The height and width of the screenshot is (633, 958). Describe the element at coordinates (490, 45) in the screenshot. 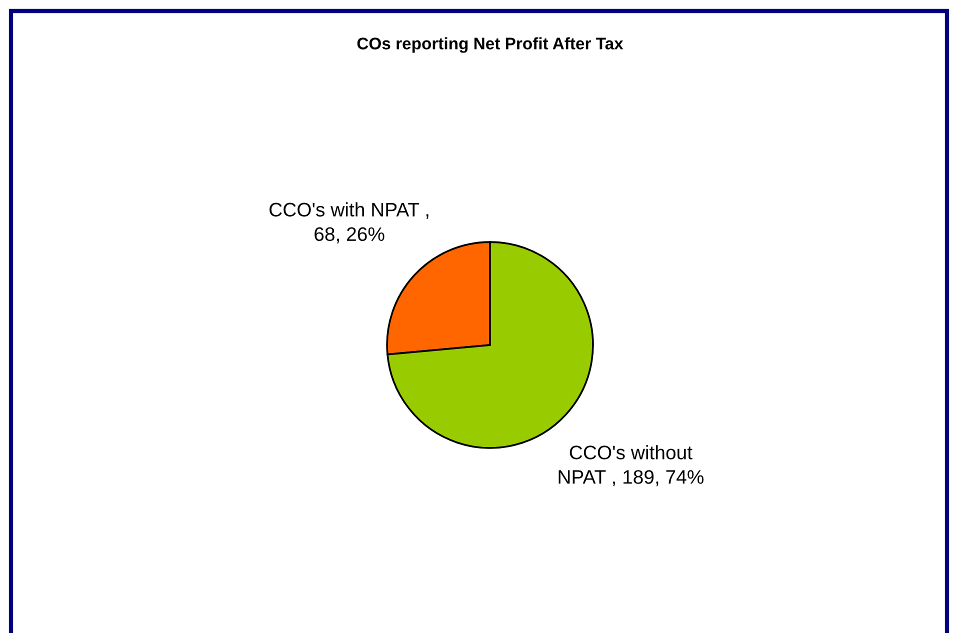

I see `chart-title: COs reporting Net Profit After Tax` at that location.